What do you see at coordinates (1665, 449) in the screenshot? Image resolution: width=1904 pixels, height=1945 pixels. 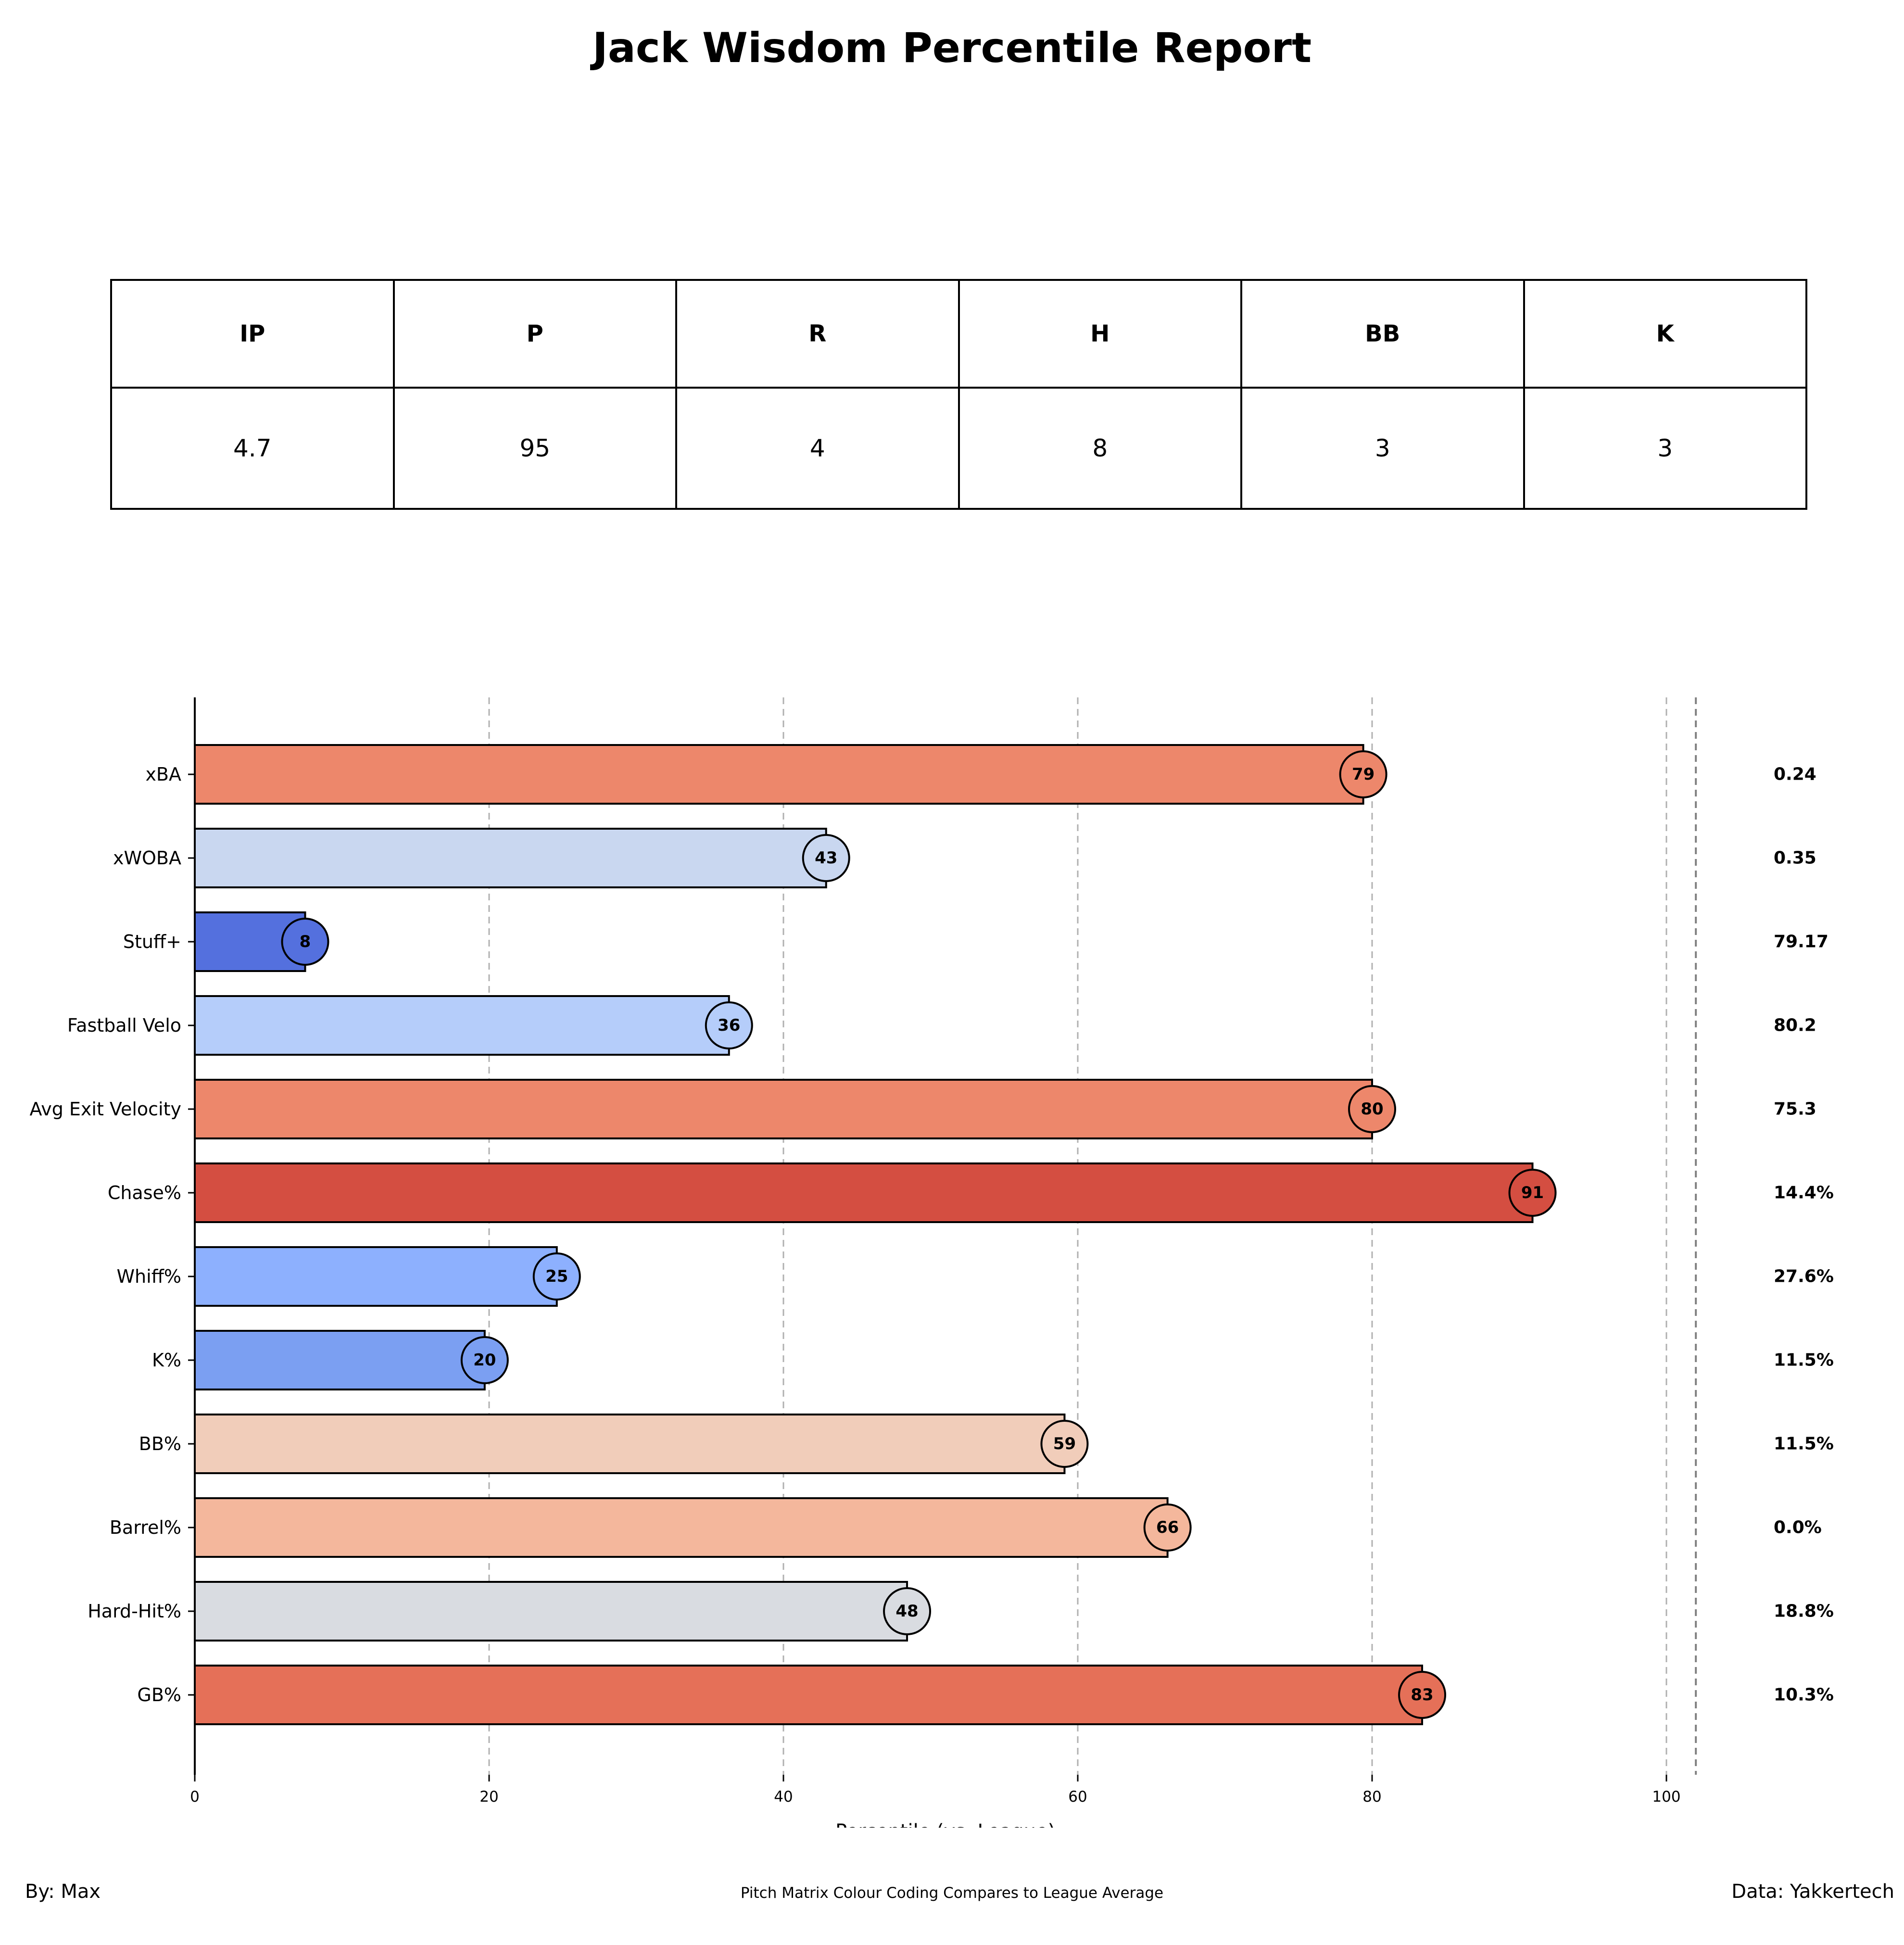 I see `stats-value-k: 3` at bounding box center [1665, 449].